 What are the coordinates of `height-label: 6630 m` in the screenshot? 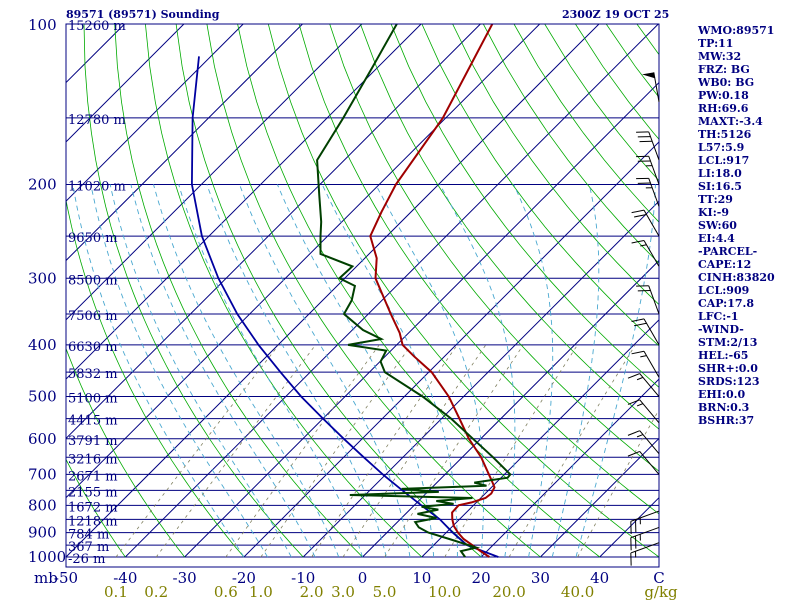 It's located at (93, 347).